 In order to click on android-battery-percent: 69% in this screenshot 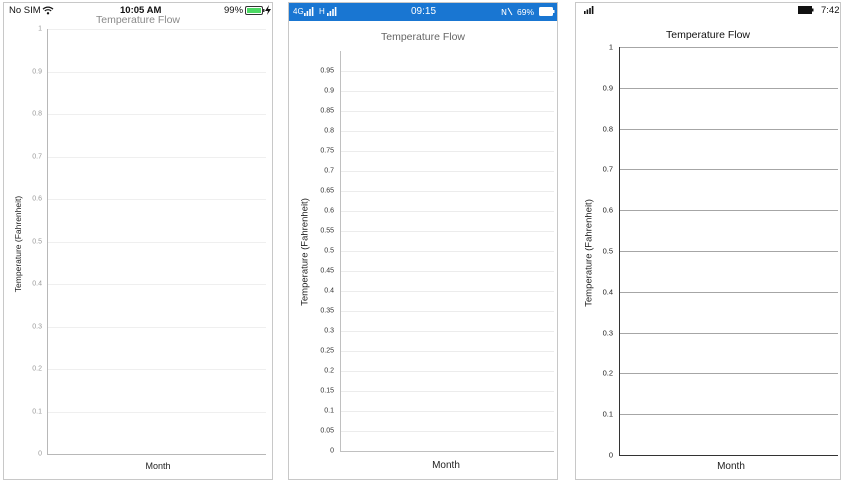, I will do `click(526, 12)`.